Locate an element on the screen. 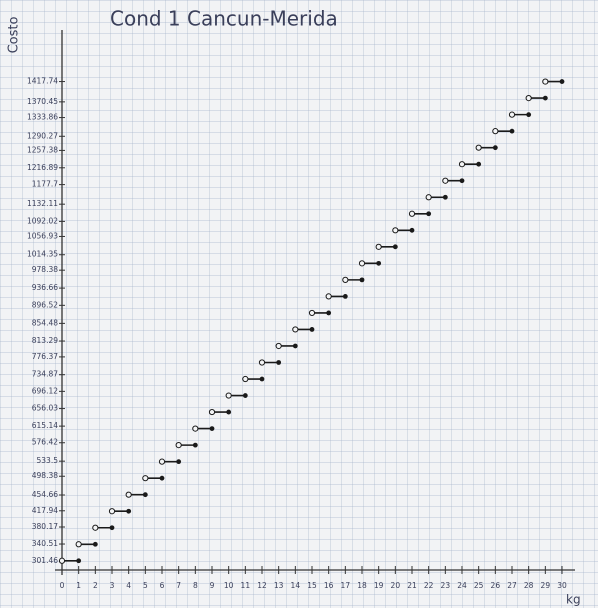  x-tick-label: 14 is located at coordinates (296, 585).